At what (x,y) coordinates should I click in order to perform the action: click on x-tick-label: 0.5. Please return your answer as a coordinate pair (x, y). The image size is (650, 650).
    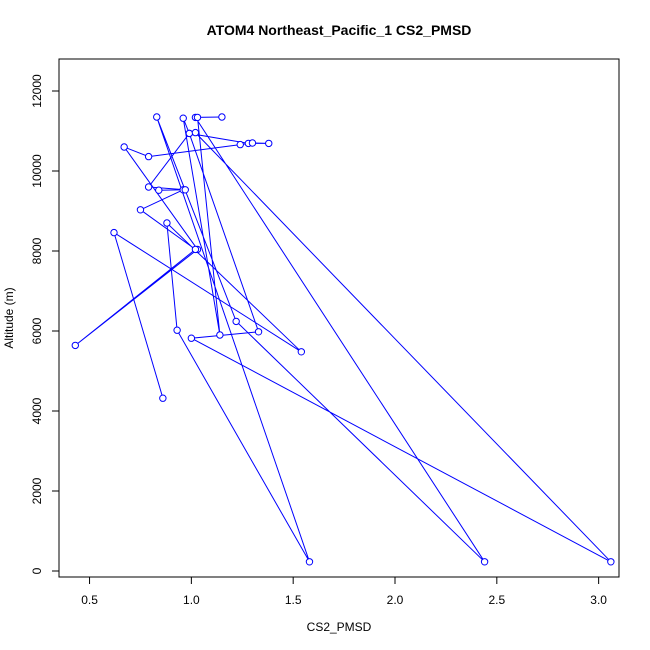
    Looking at the image, I should click on (89, 600).